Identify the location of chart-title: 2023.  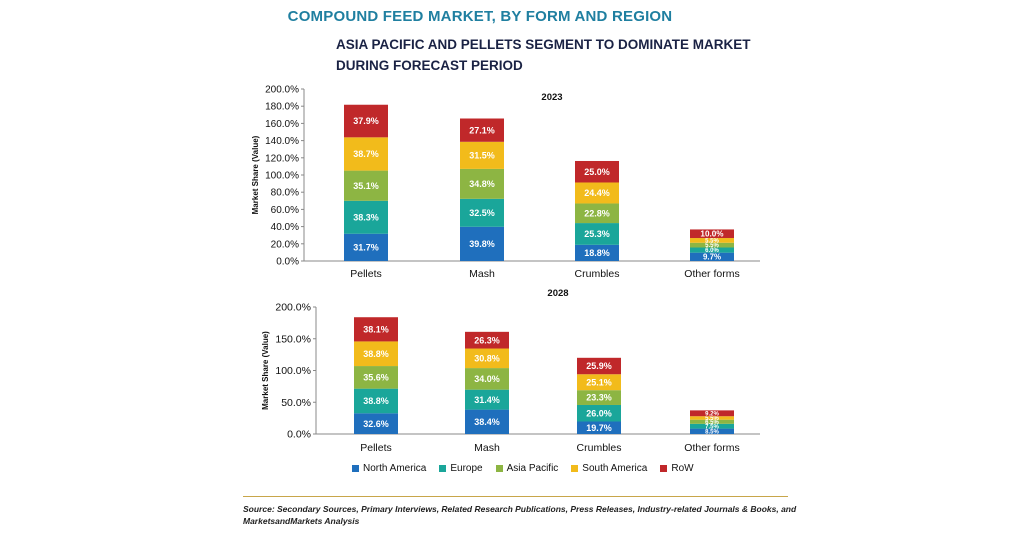
(551, 97).